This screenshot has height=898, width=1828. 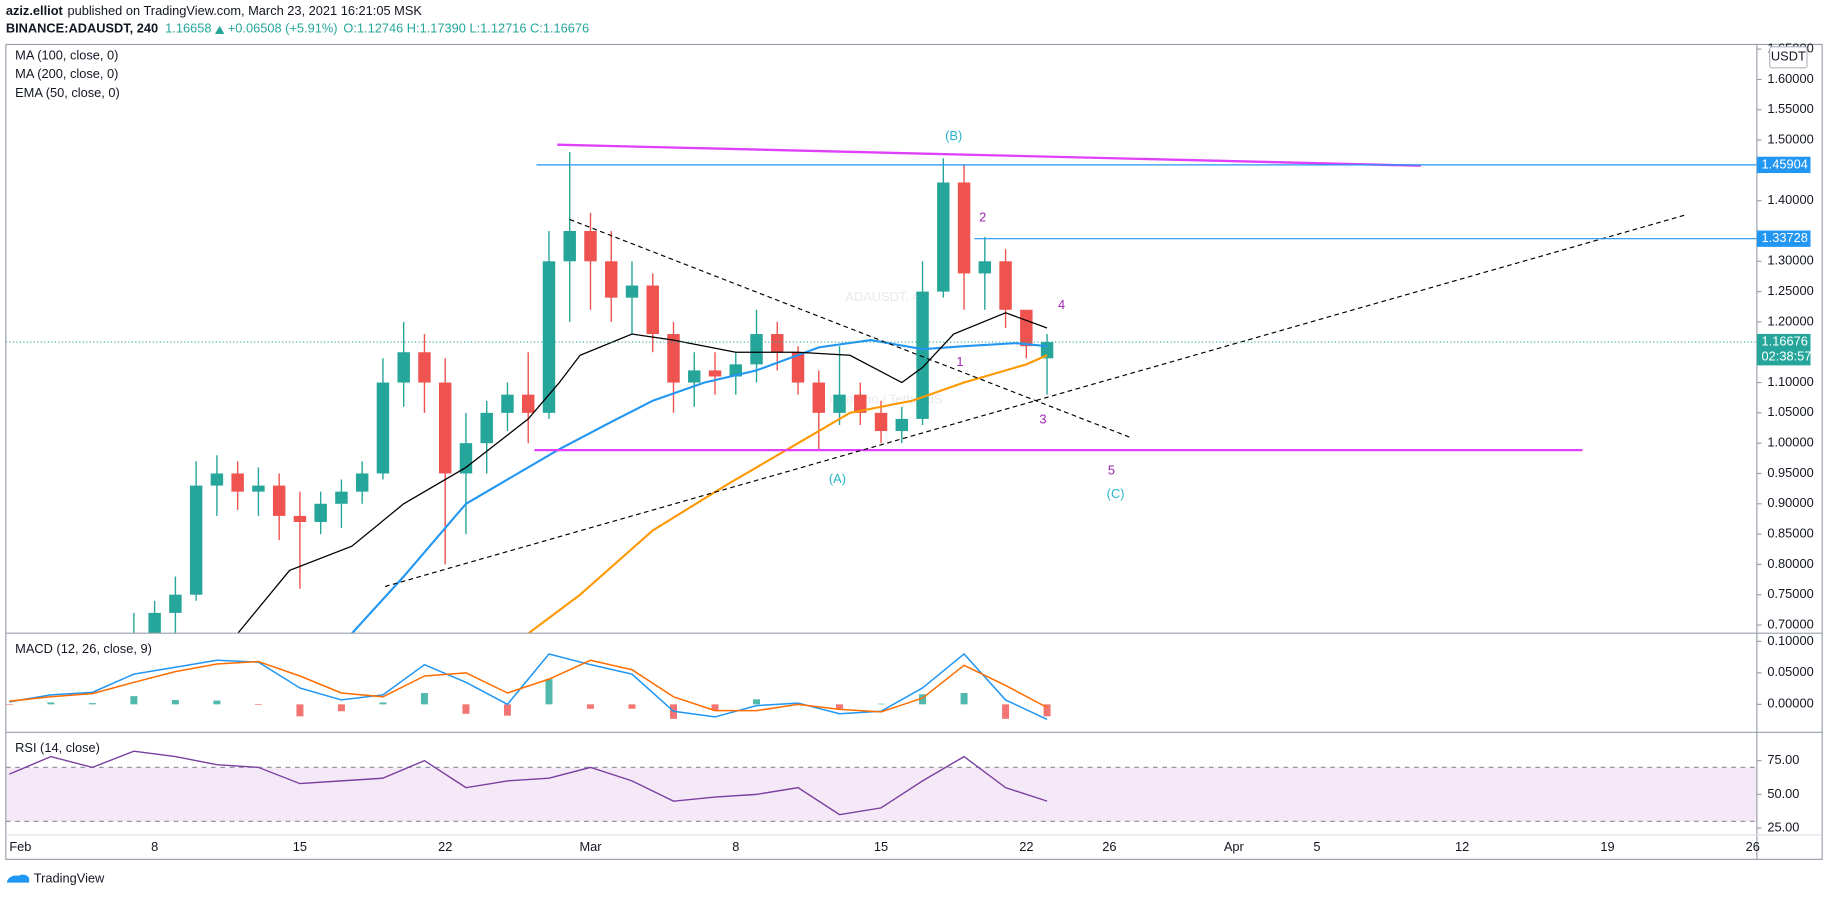 What do you see at coordinates (1790, 108) in the screenshot?
I see `y-tick-label: 1.55000` at bounding box center [1790, 108].